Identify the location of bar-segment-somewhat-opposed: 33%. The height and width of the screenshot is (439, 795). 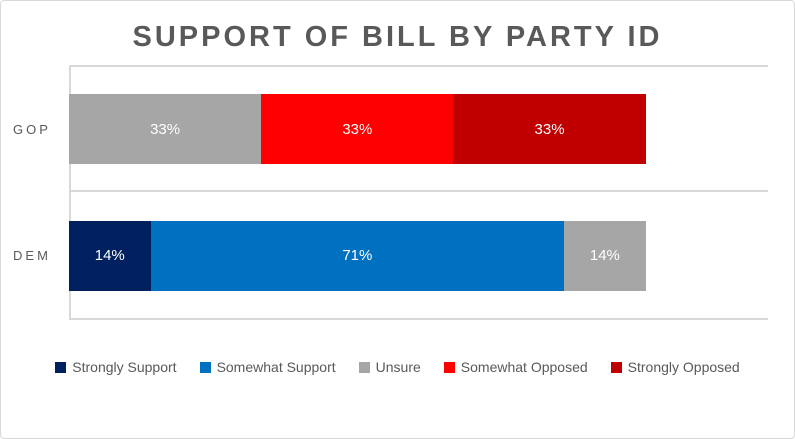
(357, 129).